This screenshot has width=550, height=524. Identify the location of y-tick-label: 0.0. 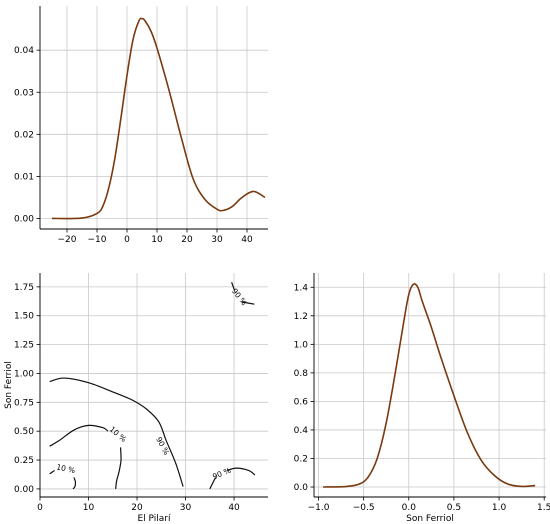
(301, 488).